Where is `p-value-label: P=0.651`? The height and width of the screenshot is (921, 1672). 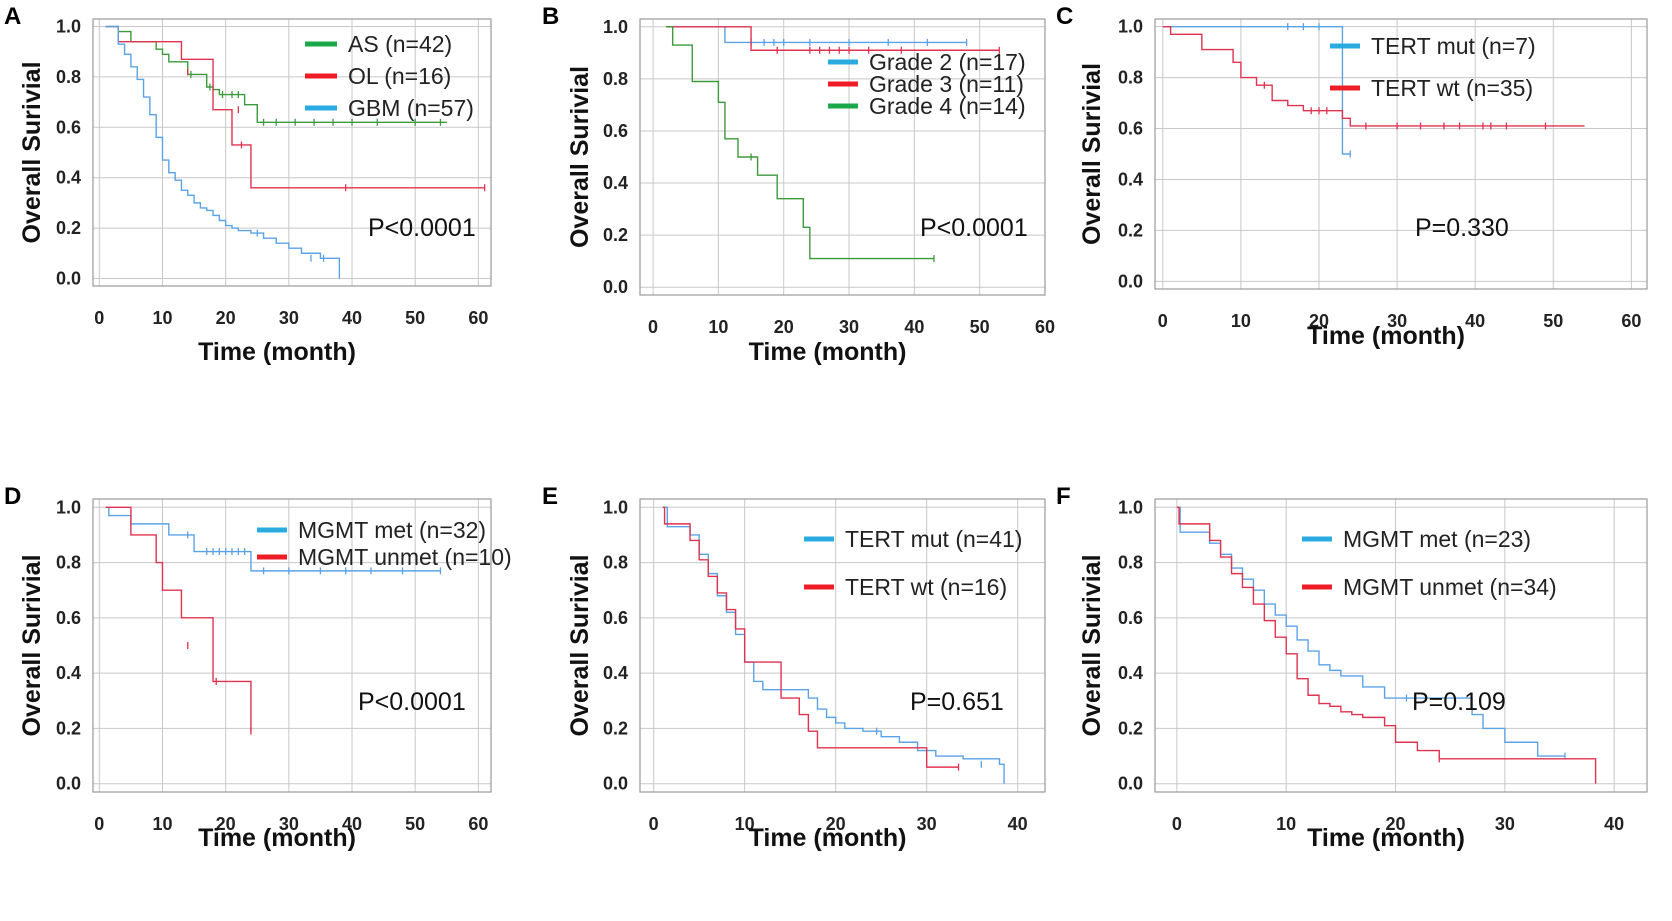
p-value-label: P=0.651 is located at coordinates (957, 702).